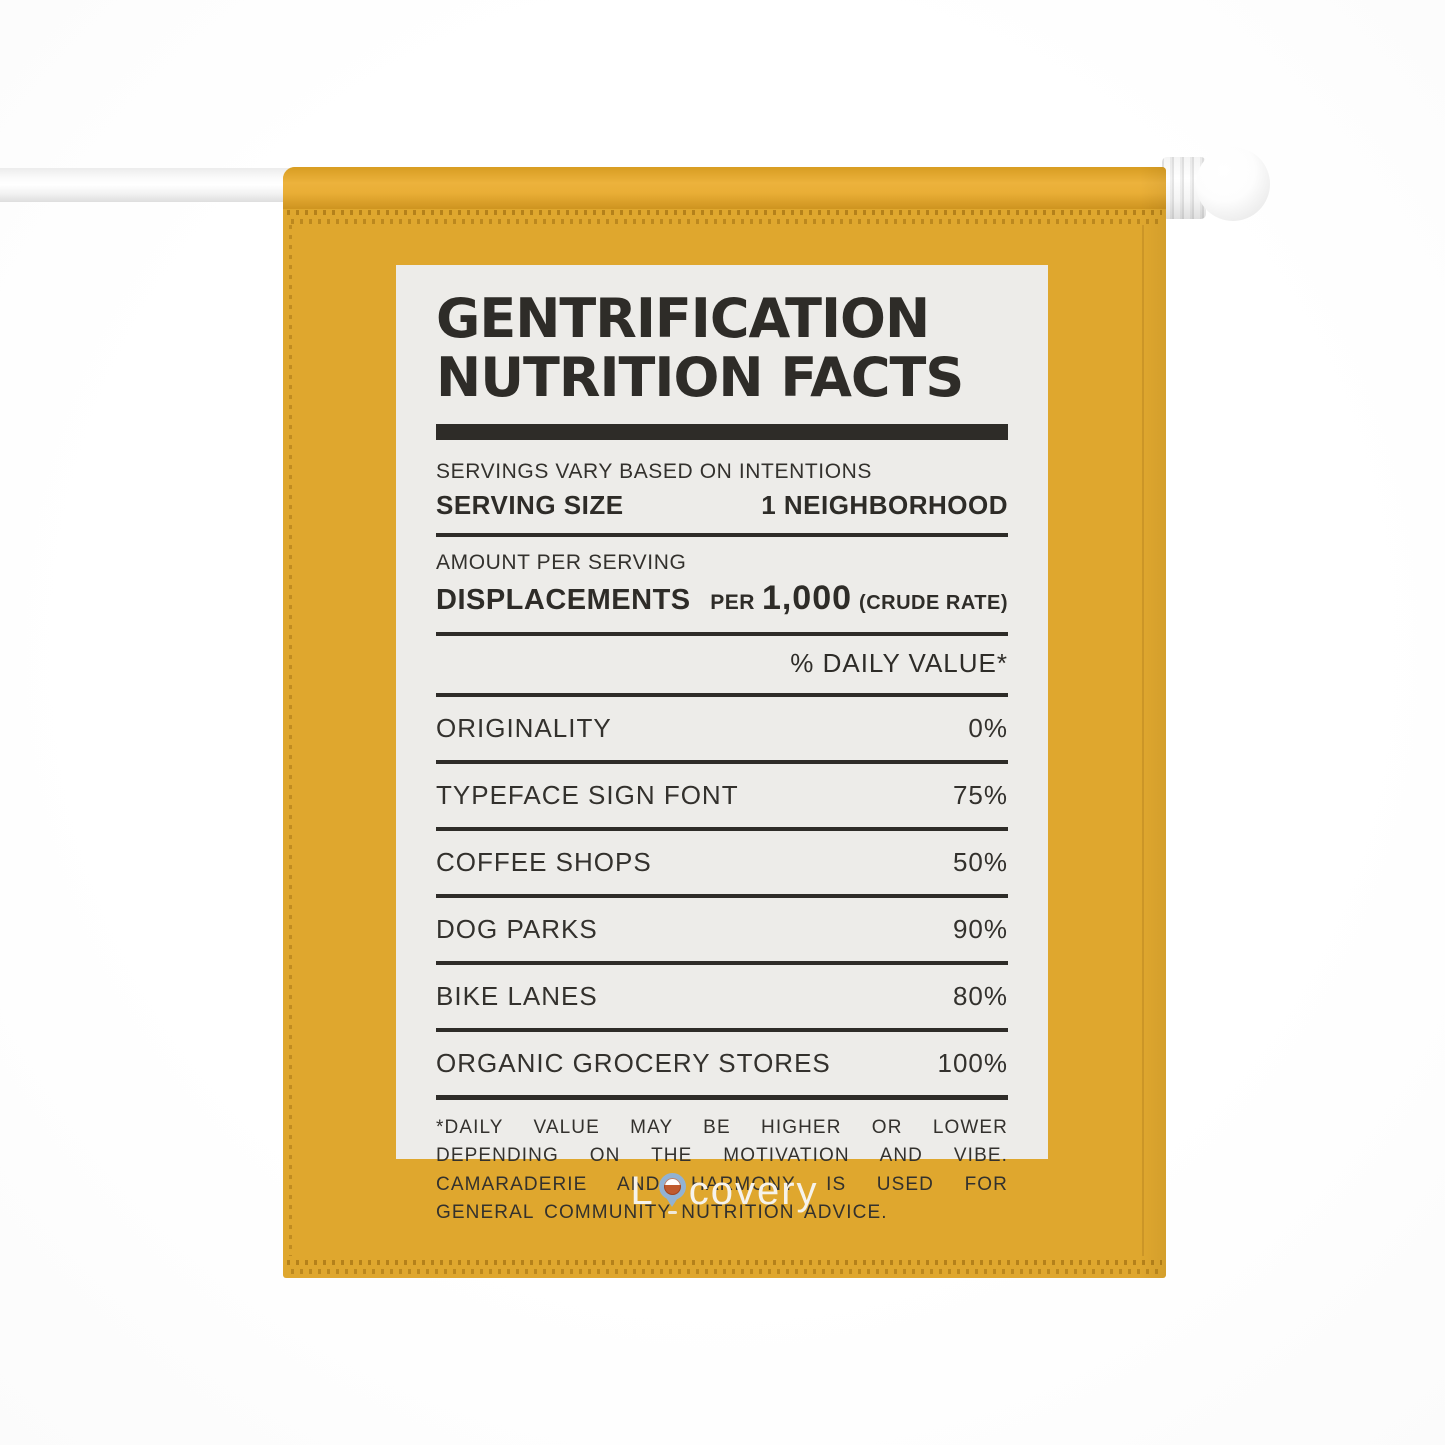  What do you see at coordinates (980, 861) in the screenshot?
I see `row-value: 50%` at bounding box center [980, 861].